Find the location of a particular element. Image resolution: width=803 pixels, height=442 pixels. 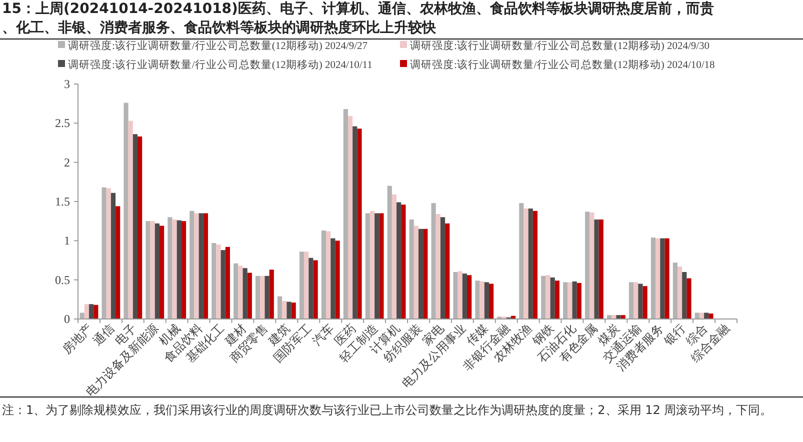

y-tick-label: 1.5 is located at coordinates (62, 201).